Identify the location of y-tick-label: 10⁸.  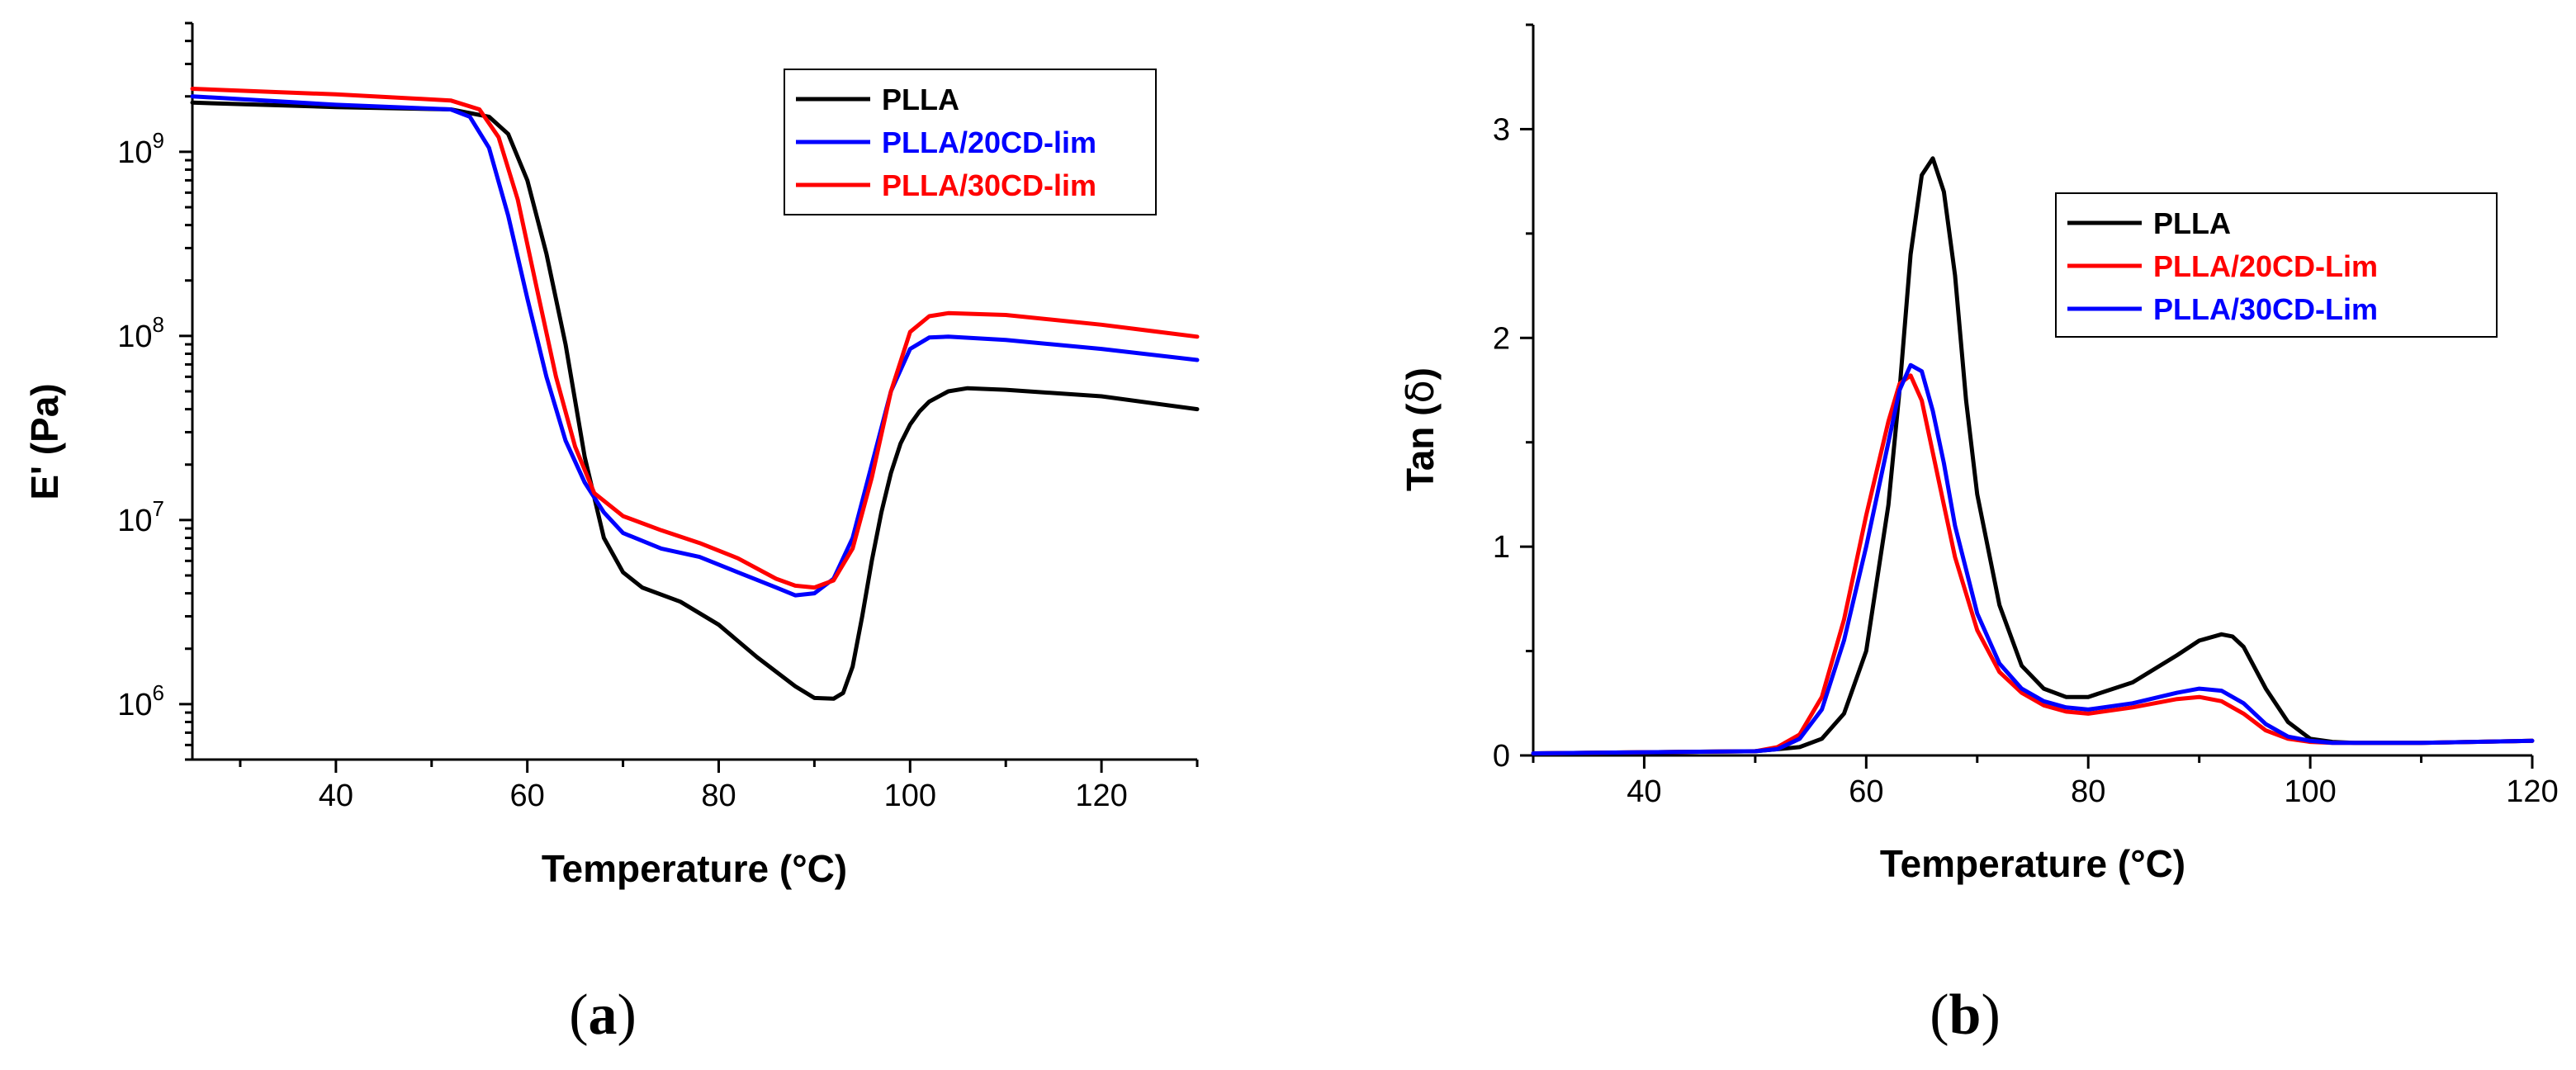
(140, 333).